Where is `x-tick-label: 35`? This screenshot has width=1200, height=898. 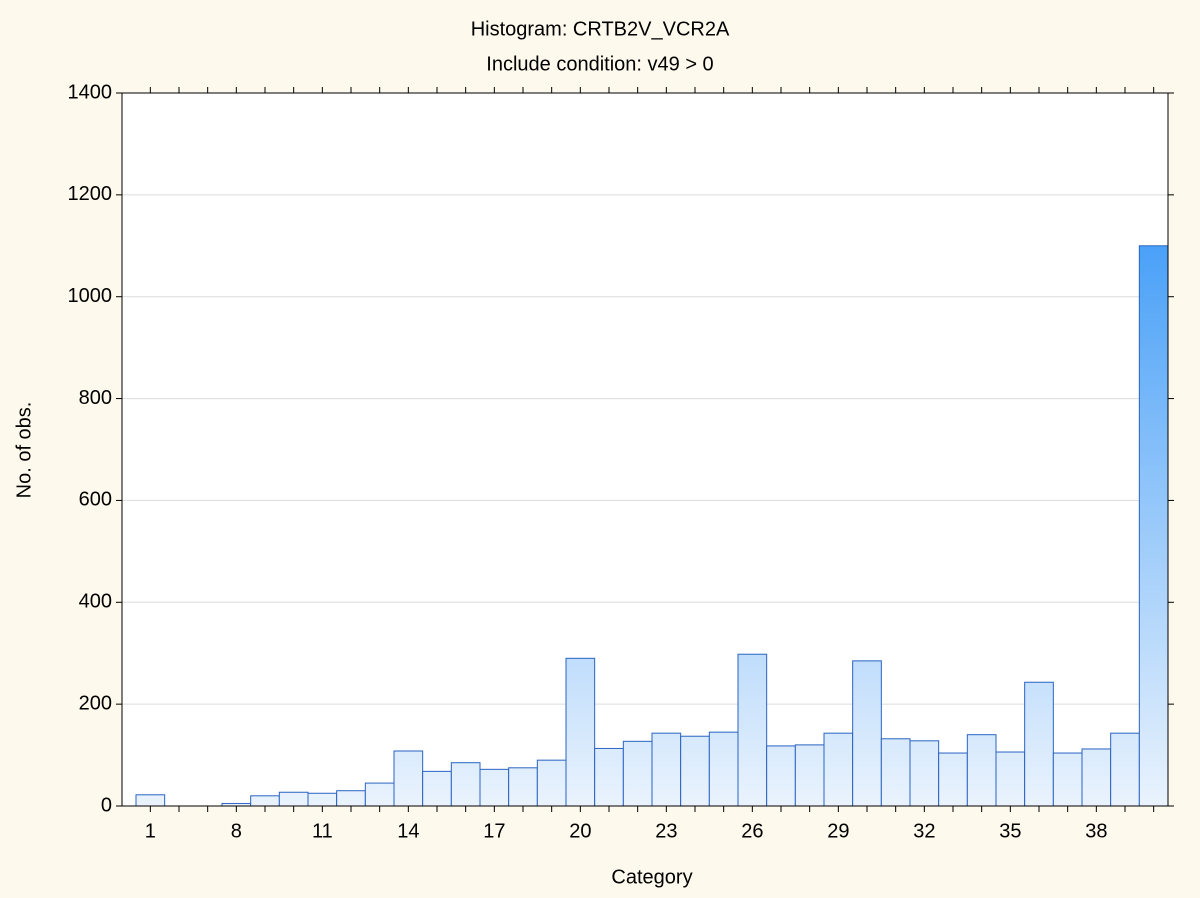
x-tick-label: 35 is located at coordinates (1010, 831).